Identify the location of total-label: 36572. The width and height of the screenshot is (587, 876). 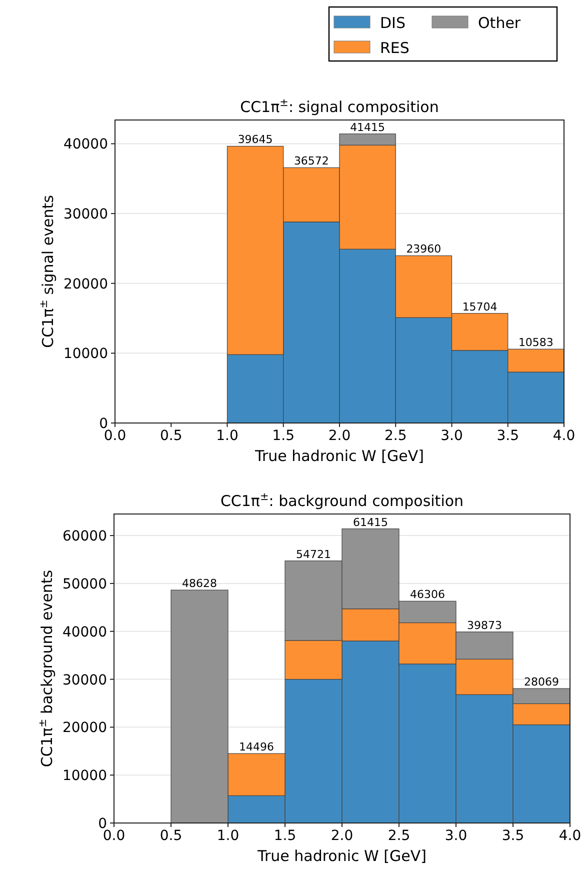
(311, 161).